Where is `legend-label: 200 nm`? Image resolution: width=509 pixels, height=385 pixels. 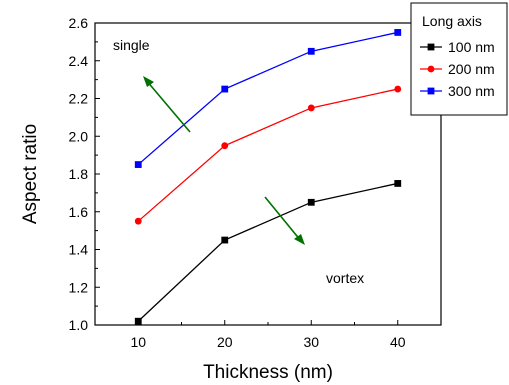
legend-label: 200 nm is located at coordinates (471, 69).